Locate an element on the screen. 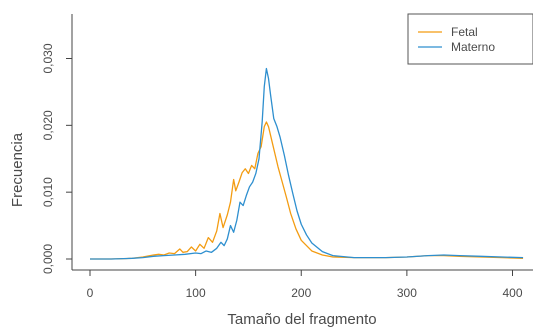 This screenshot has height=329, width=533. legend: Fetal Materno is located at coordinates (470, 39).